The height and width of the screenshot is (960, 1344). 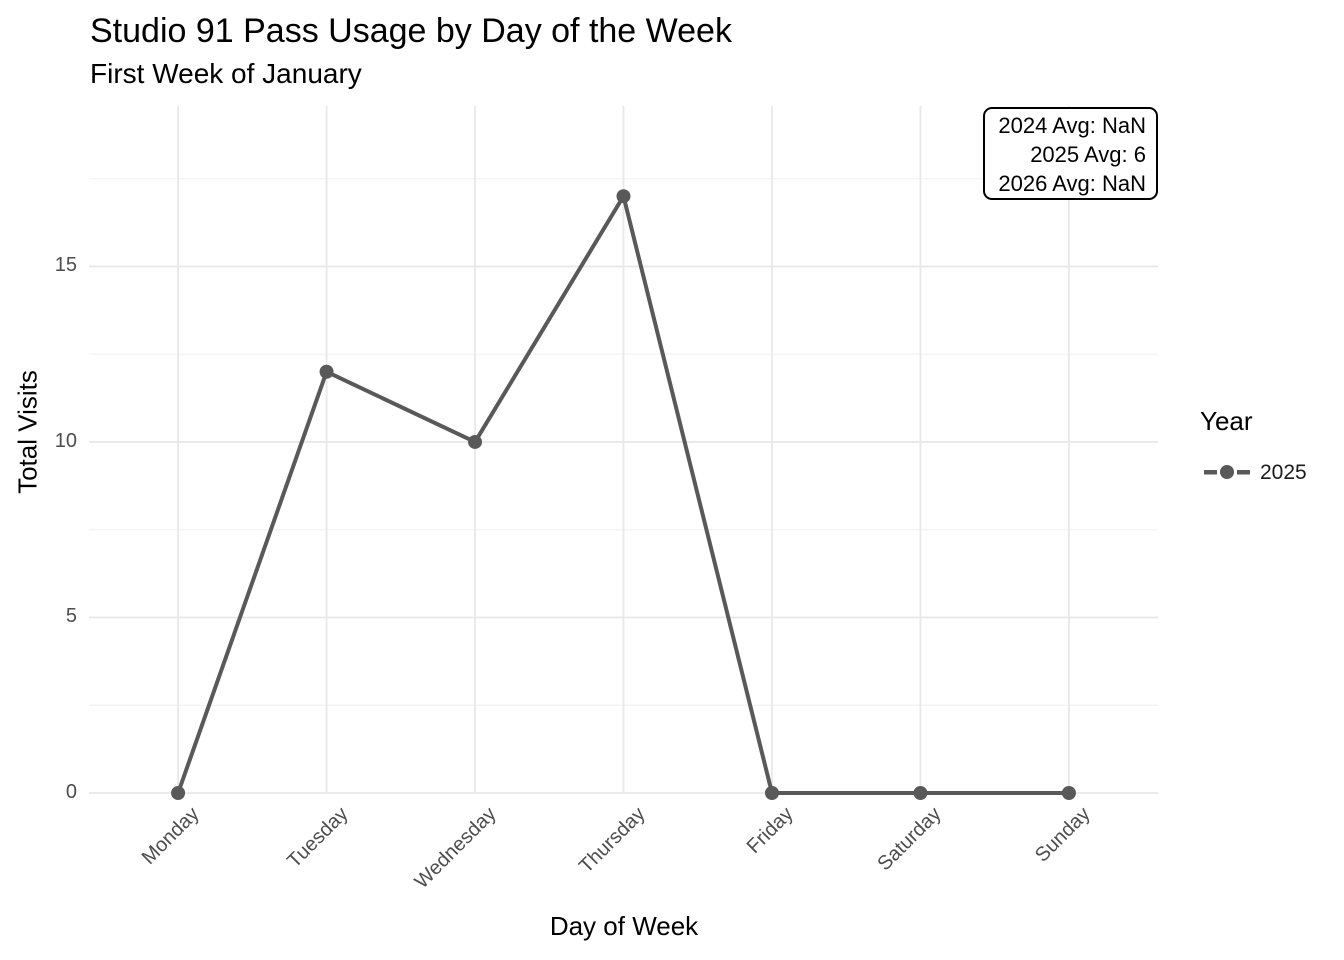 What do you see at coordinates (1072, 183) in the screenshot?
I see `annotation-line-2026: 2026 Avg: NaN` at bounding box center [1072, 183].